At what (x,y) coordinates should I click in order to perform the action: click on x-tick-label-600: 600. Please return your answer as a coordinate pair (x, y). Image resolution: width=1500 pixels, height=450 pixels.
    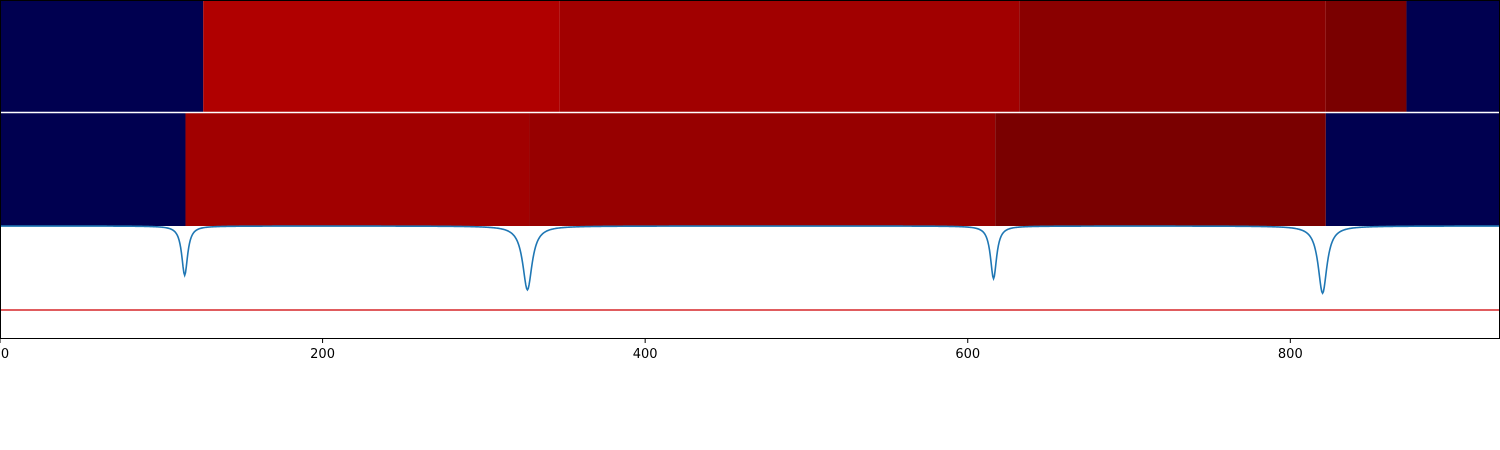
    Looking at the image, I should click on (967, 354).